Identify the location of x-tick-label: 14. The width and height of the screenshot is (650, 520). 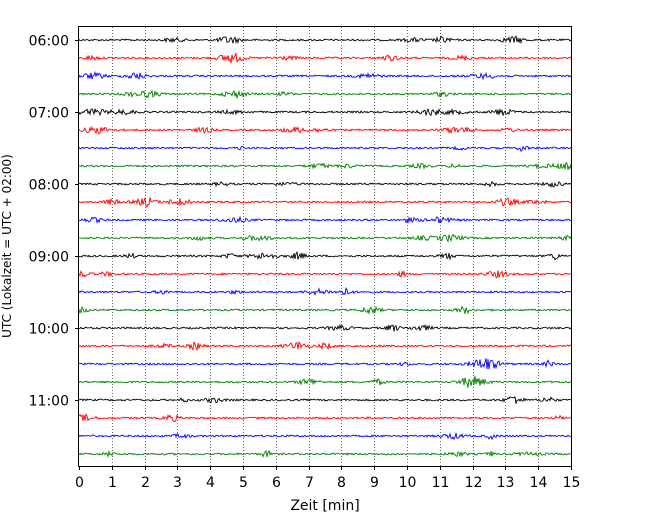
(539, 483).